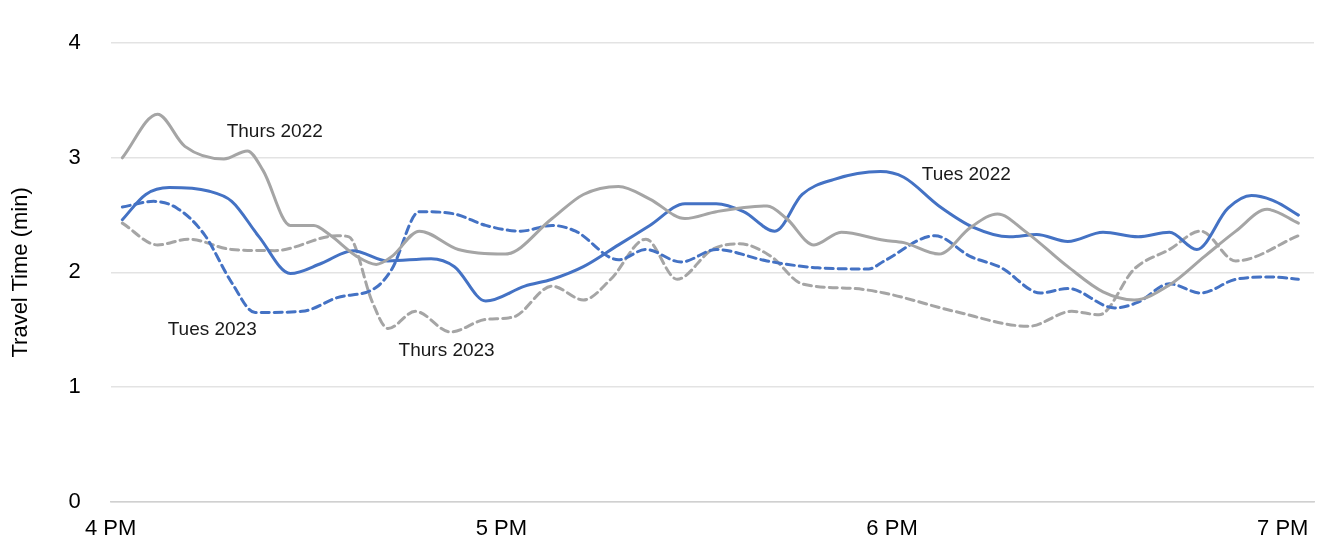  What do you see at coordinates (446, 349) in the screenshot?
I see `series-label: Thurs 2023` at bounding box center [446, 349].